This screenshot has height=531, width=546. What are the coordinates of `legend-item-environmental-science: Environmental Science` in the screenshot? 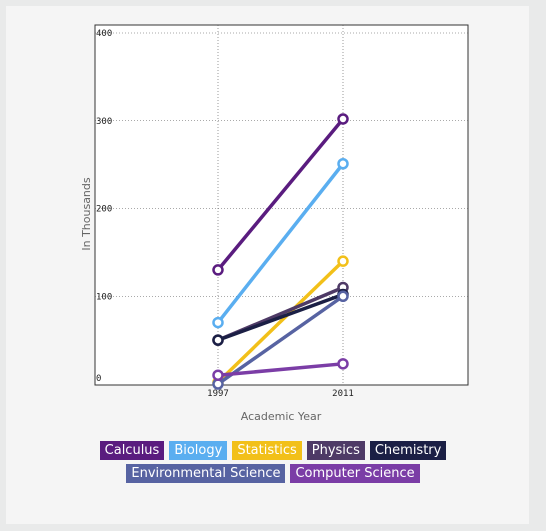 It's located at (205, 473).